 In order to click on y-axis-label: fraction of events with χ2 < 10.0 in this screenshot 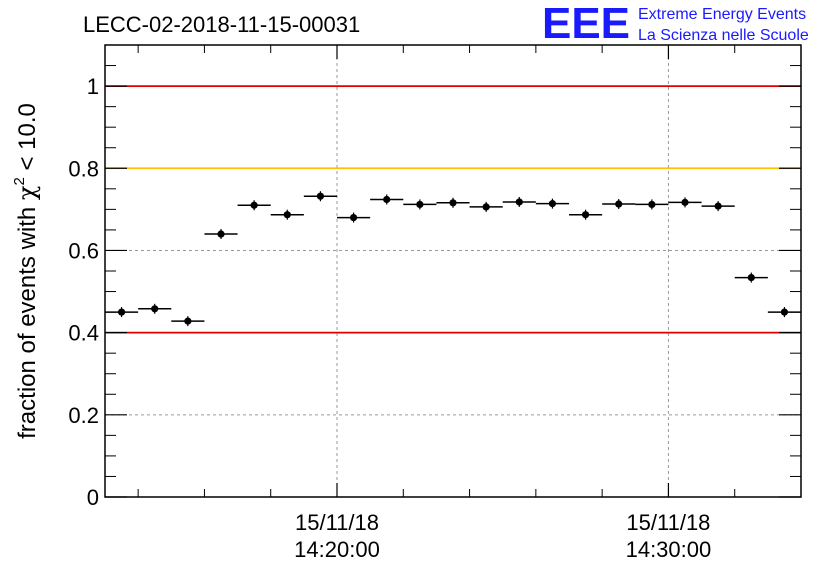, I will do `click(26, 271)`.